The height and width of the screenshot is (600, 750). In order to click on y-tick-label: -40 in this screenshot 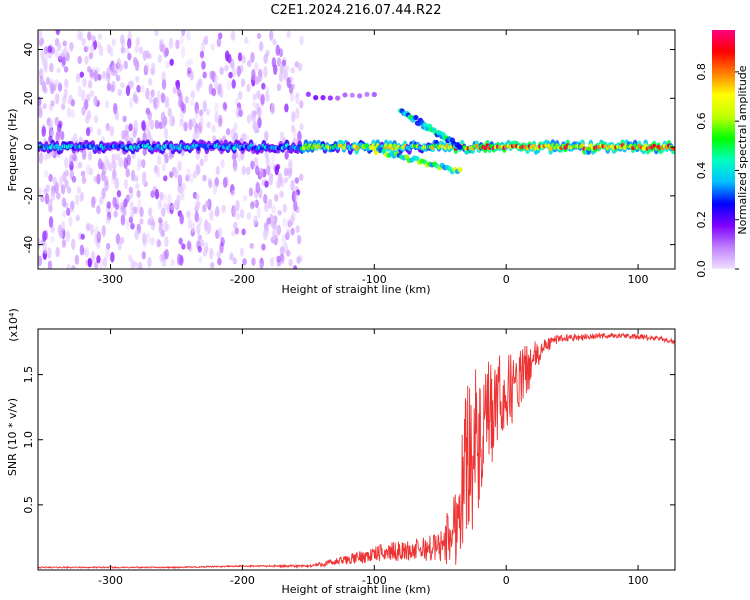, I will do `click(28, 245)`.